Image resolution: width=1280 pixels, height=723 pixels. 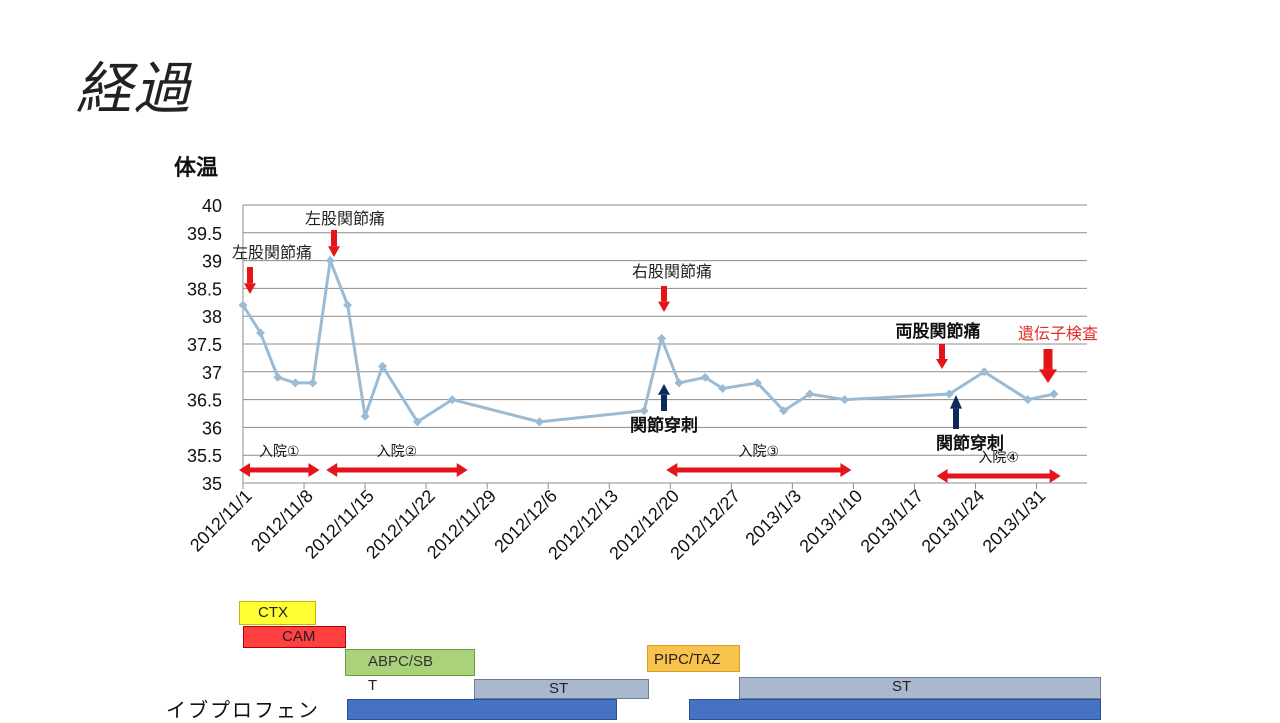 I want to click on admission-4-arrow-head-right, so click(x=1055, y=476).